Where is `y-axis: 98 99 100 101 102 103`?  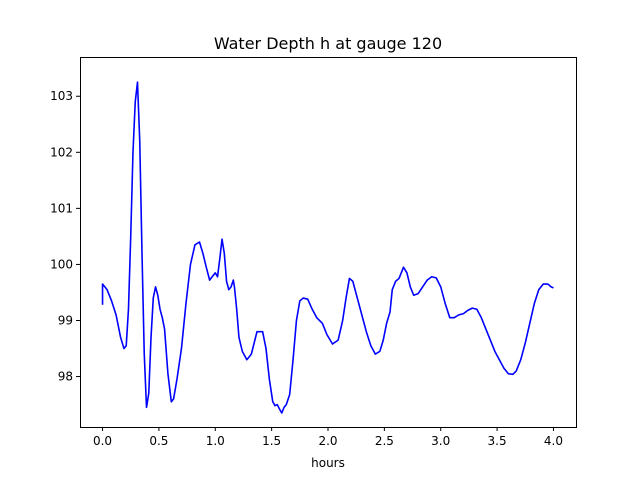 y-axis: 98 99 100 101 102 103 is located at coordinates (65, 236).